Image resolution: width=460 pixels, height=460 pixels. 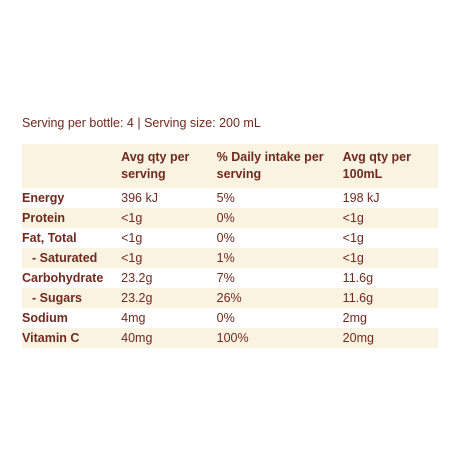 I want to click on header-text: % Daily intake per serving, so click(x=270, y=165).